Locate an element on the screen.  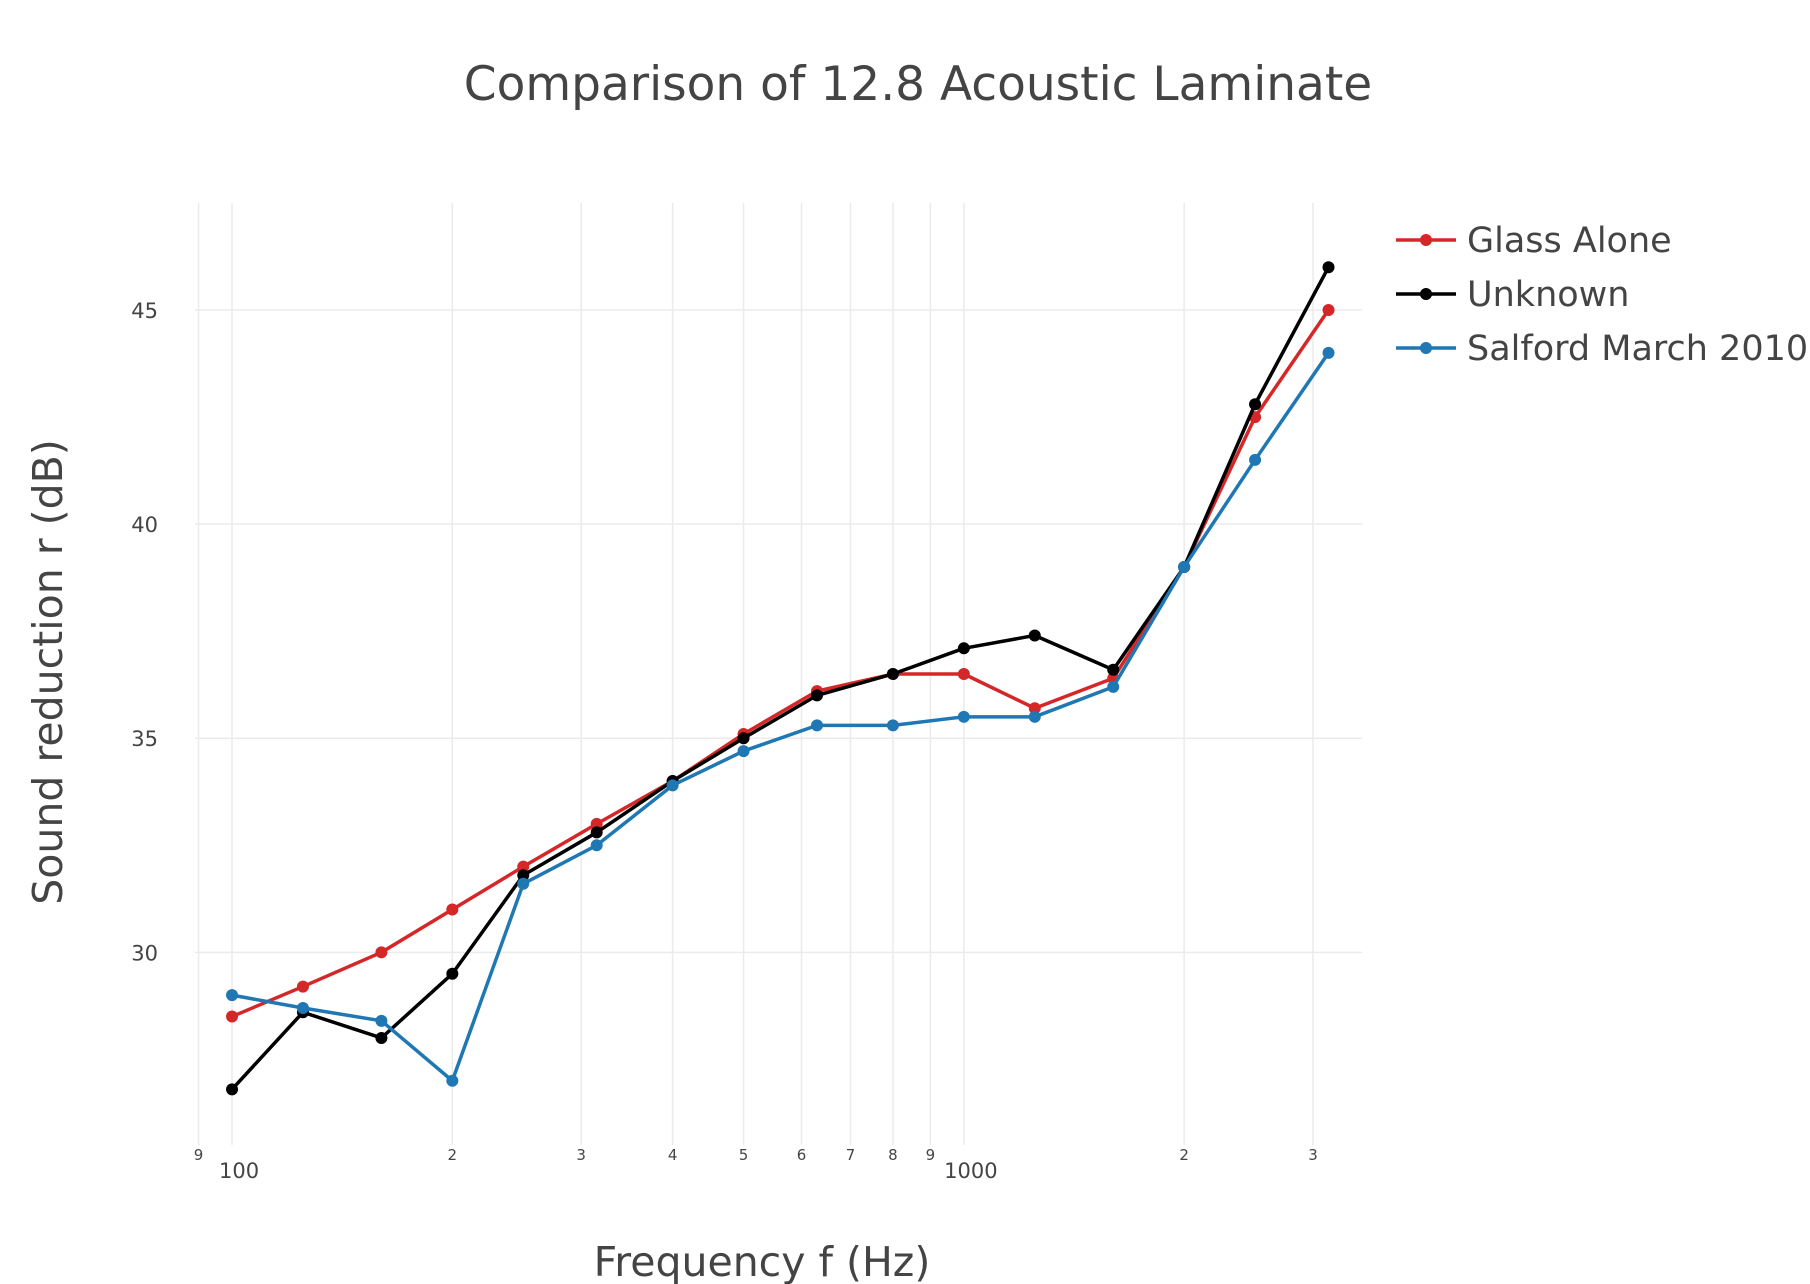
x-tick-label: 1000 is located at coordinates (970, 1171).